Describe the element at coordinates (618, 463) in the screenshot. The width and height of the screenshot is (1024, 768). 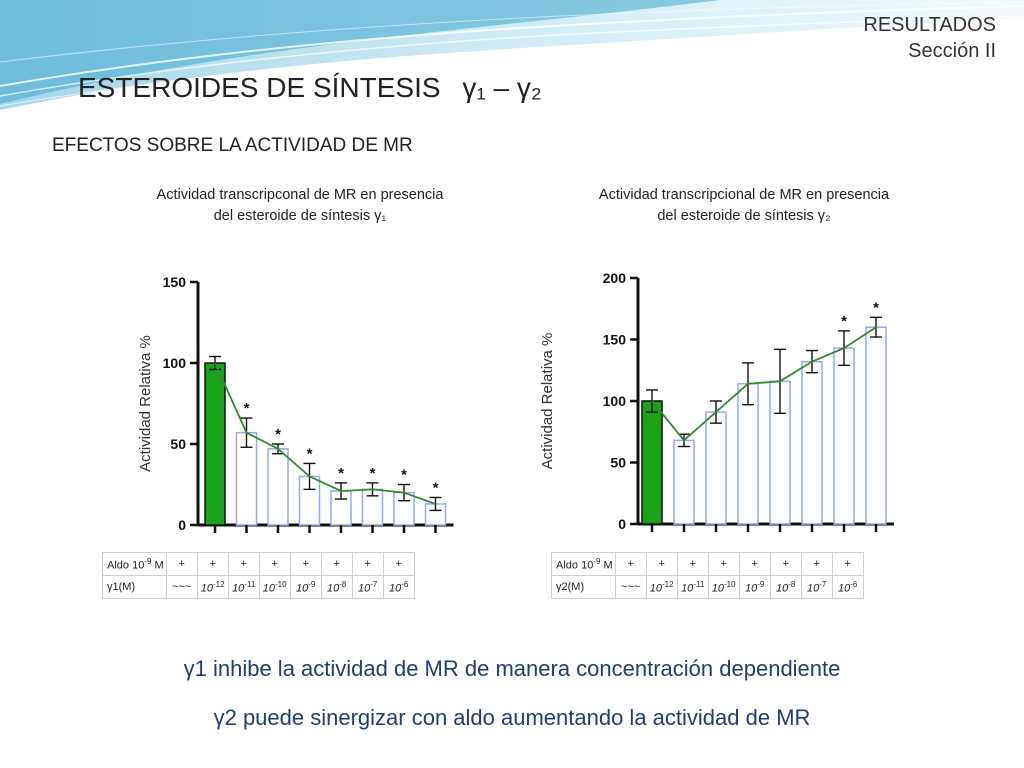
I see `chart2-ytick-label: 50` at that location.